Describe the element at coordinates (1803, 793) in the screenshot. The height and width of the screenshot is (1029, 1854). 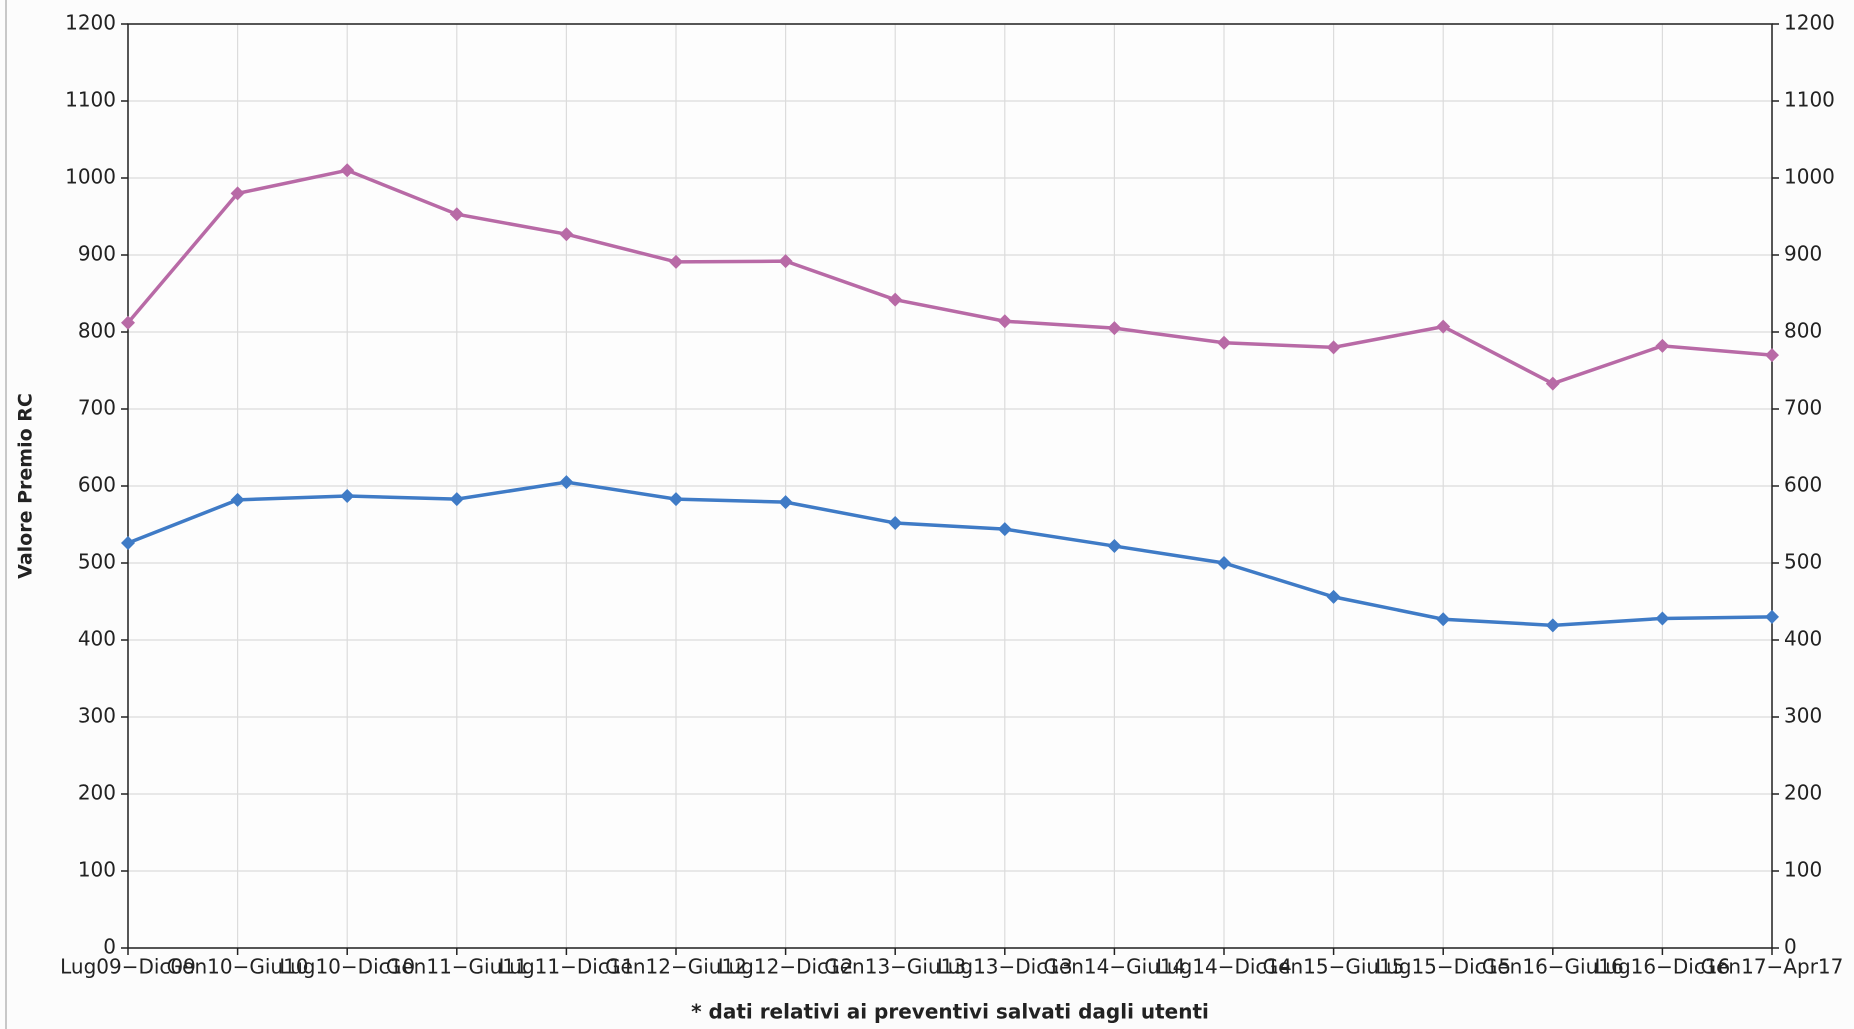
I see `y2-tick-label: 200` at that location.